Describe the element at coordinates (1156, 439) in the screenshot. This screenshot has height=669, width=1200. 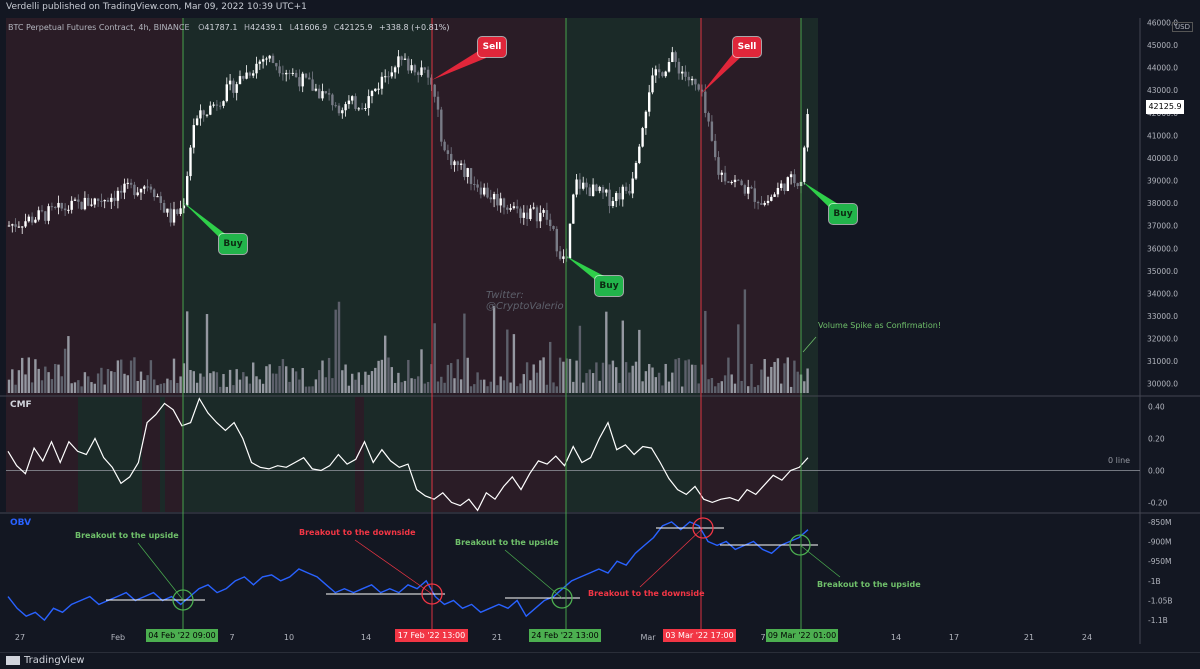
I see `cmf-tick: 0.20` at that location.